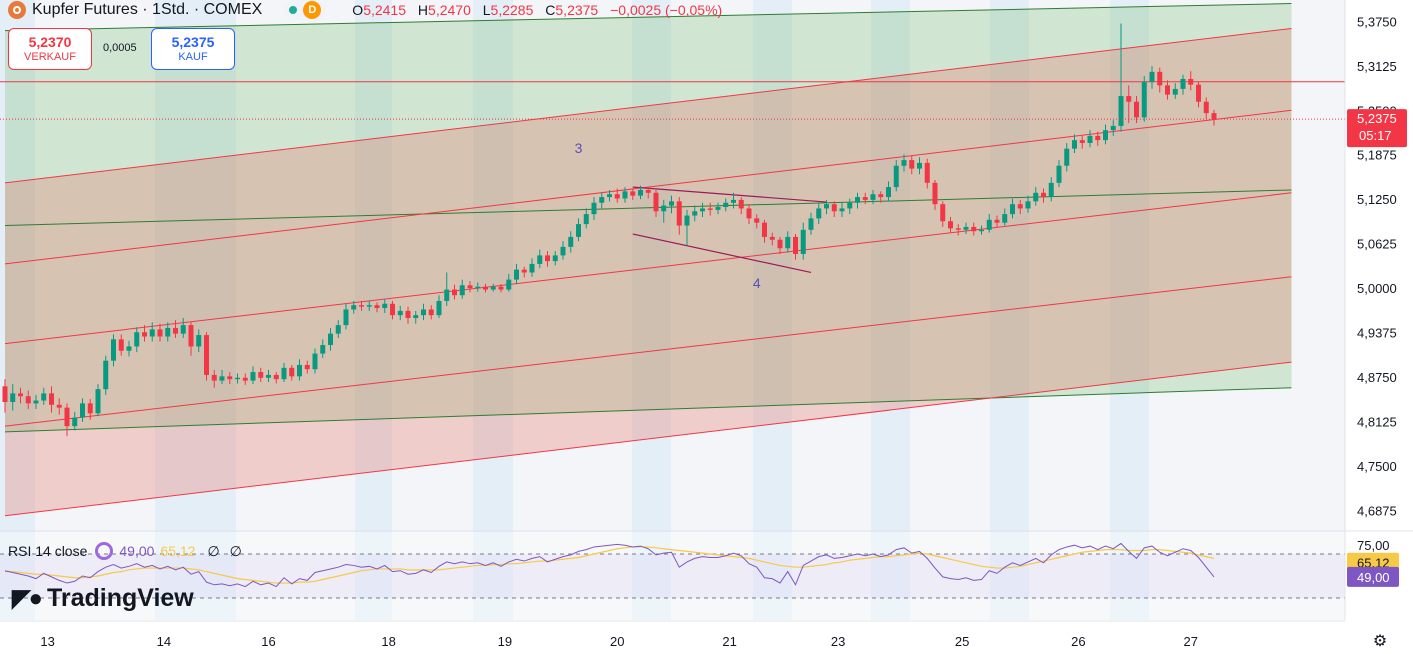  Describe the element at coordinates (838, 641) in the screenshot. I see `time-tick-label: 23` at that location.